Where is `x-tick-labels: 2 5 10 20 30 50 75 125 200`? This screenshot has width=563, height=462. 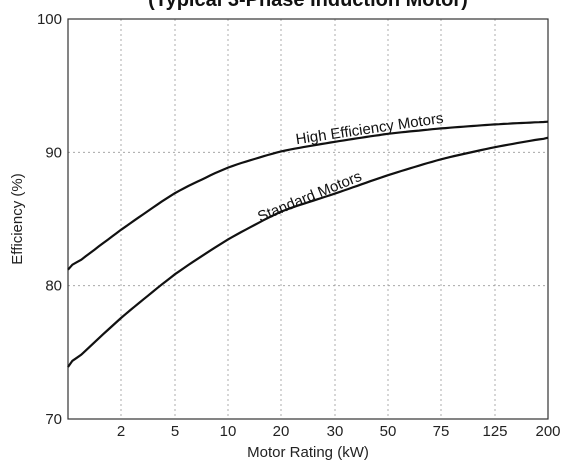 x-tick-labels: 2 5 10 20 30 50 75 125 200 is located at coordinates (339, 431).